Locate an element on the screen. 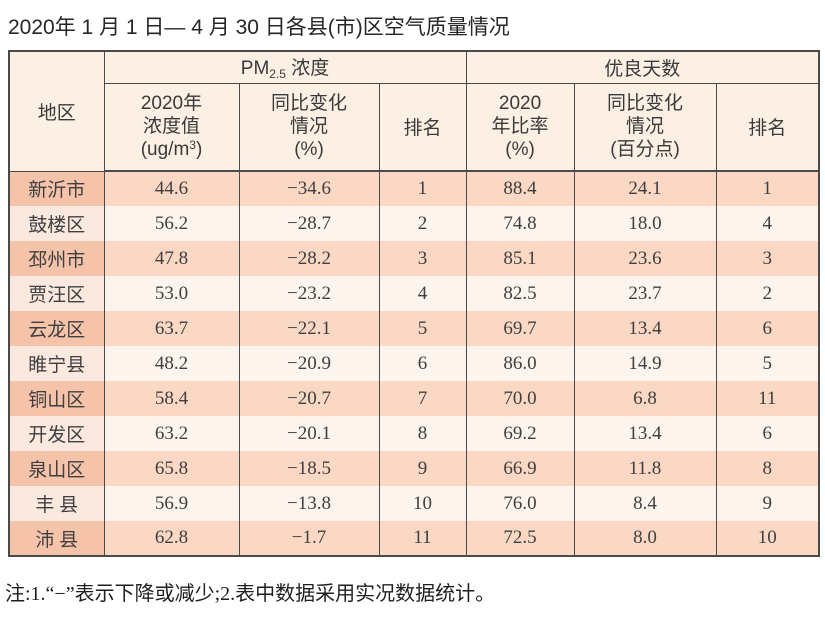 The image size is (825, 620). pm-change-cell: −18.5 is located at coordinates (309, 468).